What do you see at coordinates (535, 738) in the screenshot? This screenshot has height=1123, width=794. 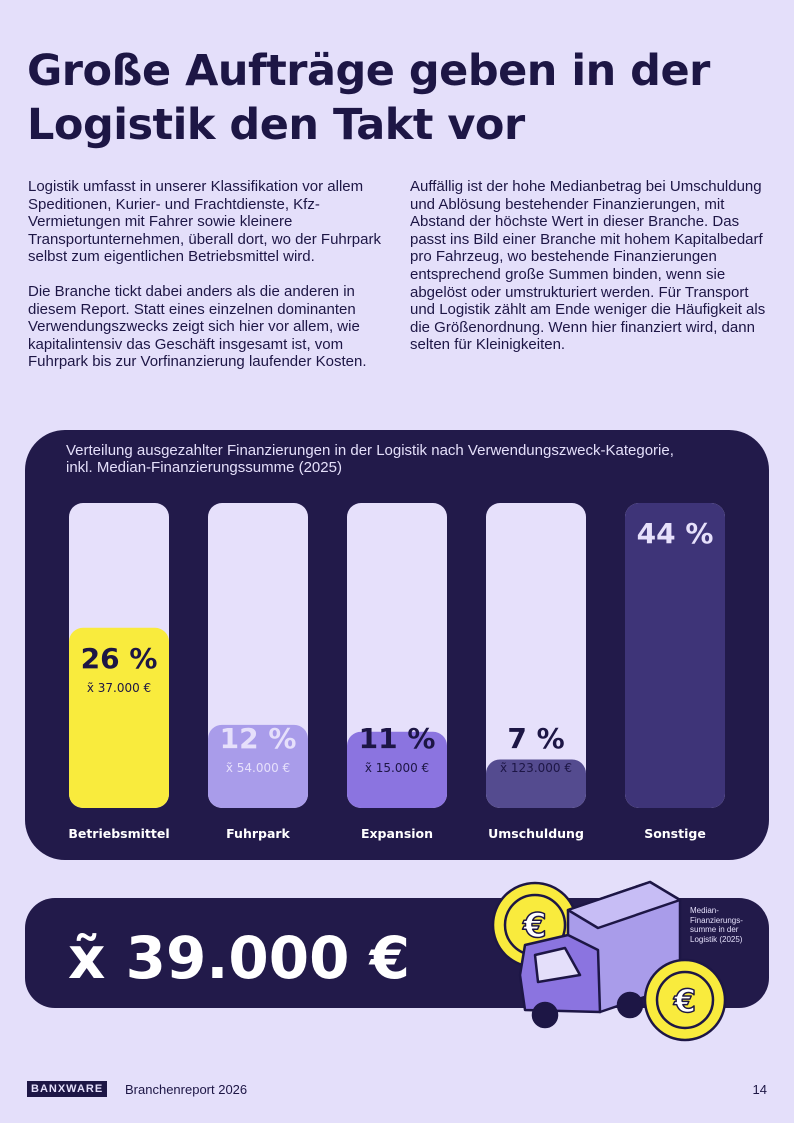 I see `value-label: 7 %` at bounding box center [535, 738].